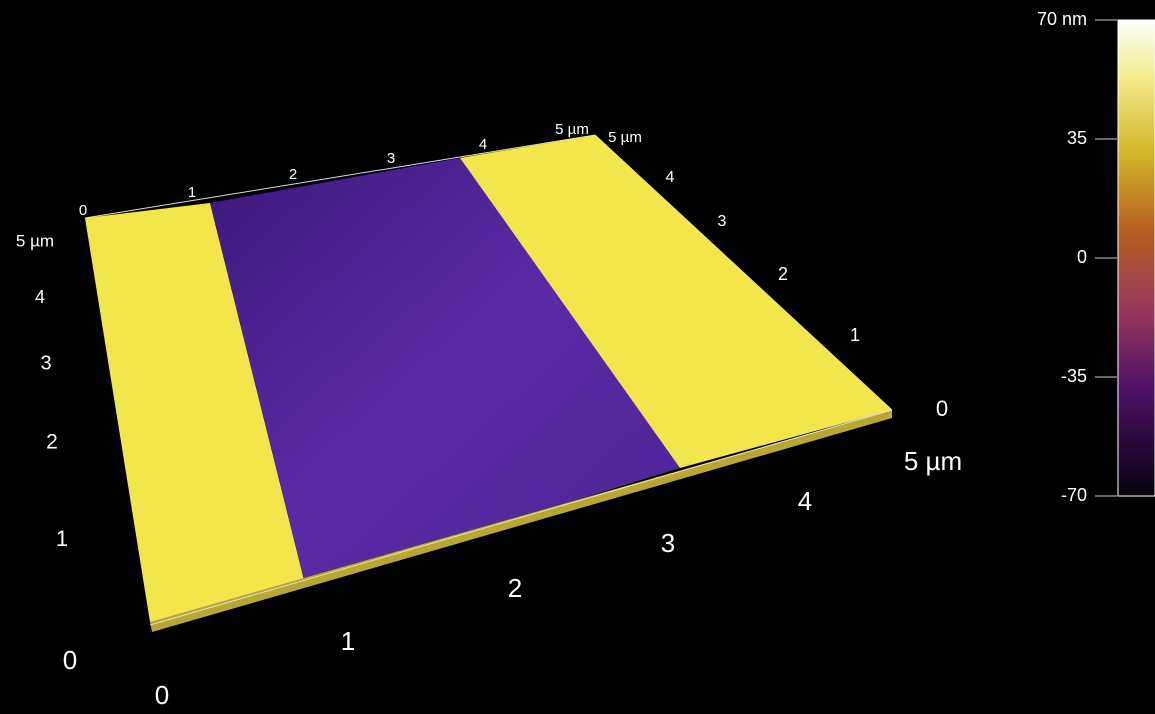  What do you see at coordinates (515, 588) in the screenshot?
I see `front-axis-label: 2` at bounding box center [515, 588].